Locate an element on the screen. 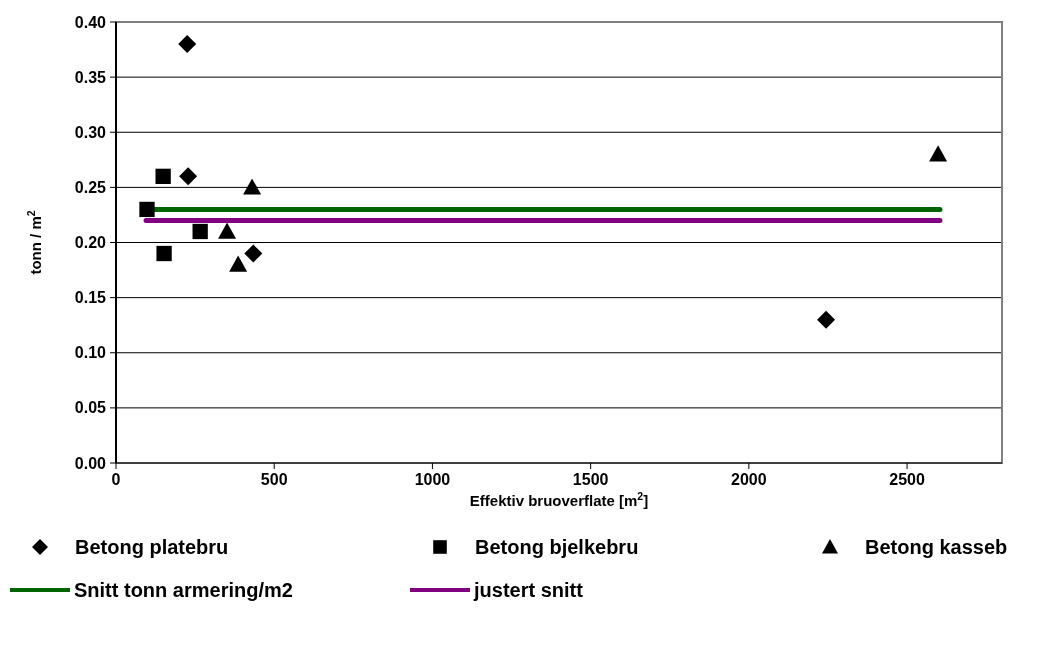 Image resolution: width=1063 pixels, height=661 pixels. x-tick-label: 500 is located at coordinates (274, 479).